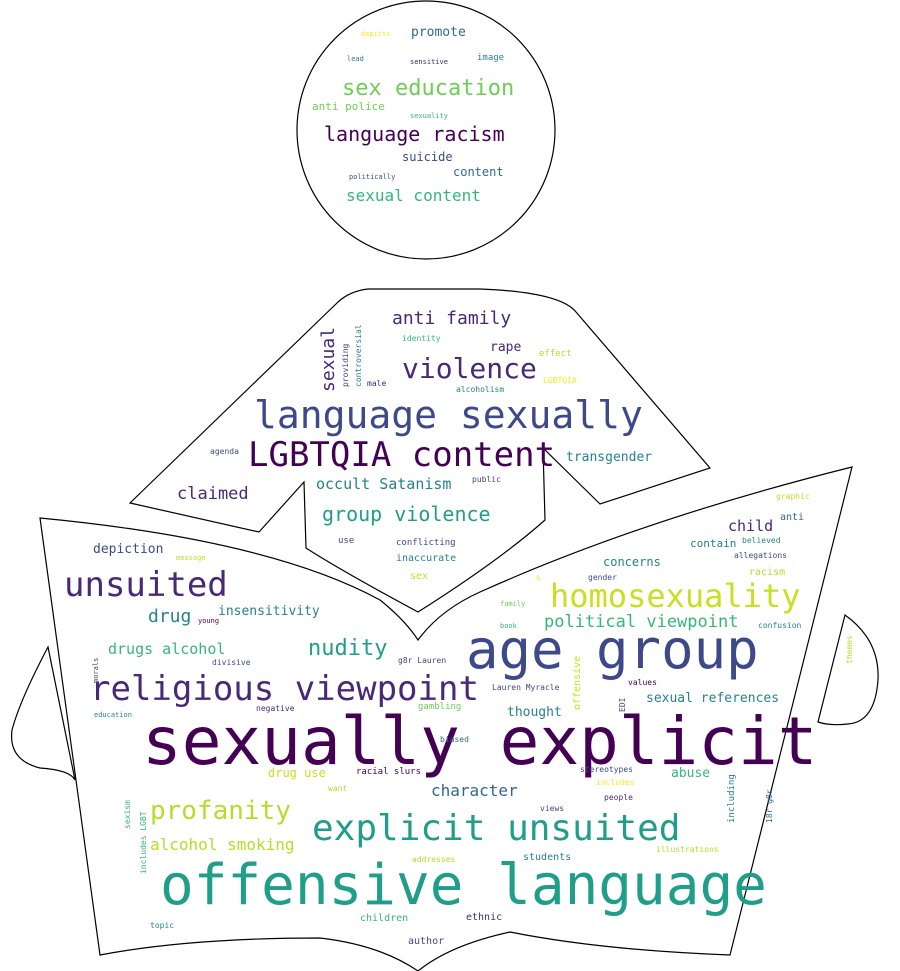 Image resolution: width=900 pixels, height=971 pixels. Describe the element at coordinates (615, 782) in the screenshot. I see `word-includes: includes` at that location.